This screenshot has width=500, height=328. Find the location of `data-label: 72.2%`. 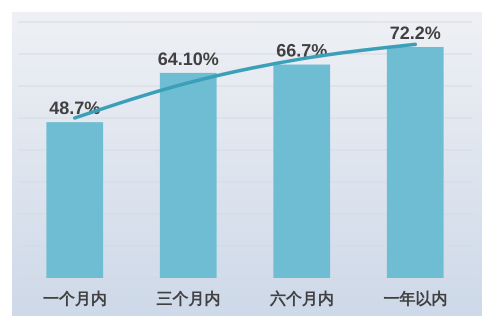

data-label: 72.2% is located at coordinates (415, 32).